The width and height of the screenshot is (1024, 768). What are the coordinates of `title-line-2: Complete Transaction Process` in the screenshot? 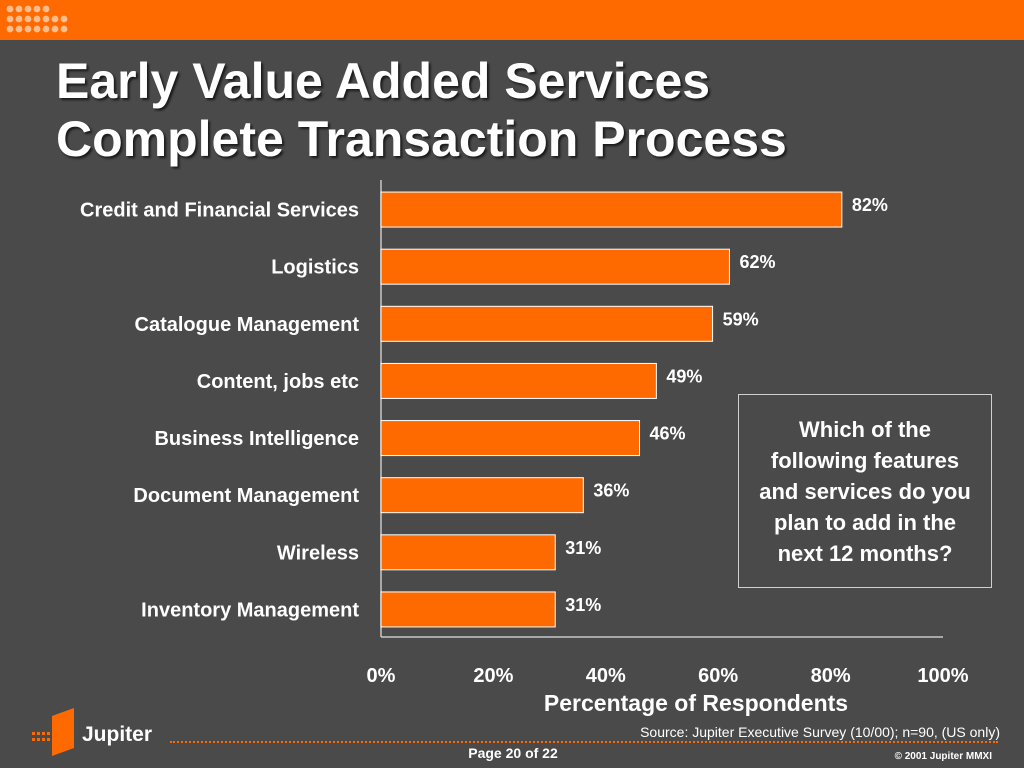 It's located at (421, 139).